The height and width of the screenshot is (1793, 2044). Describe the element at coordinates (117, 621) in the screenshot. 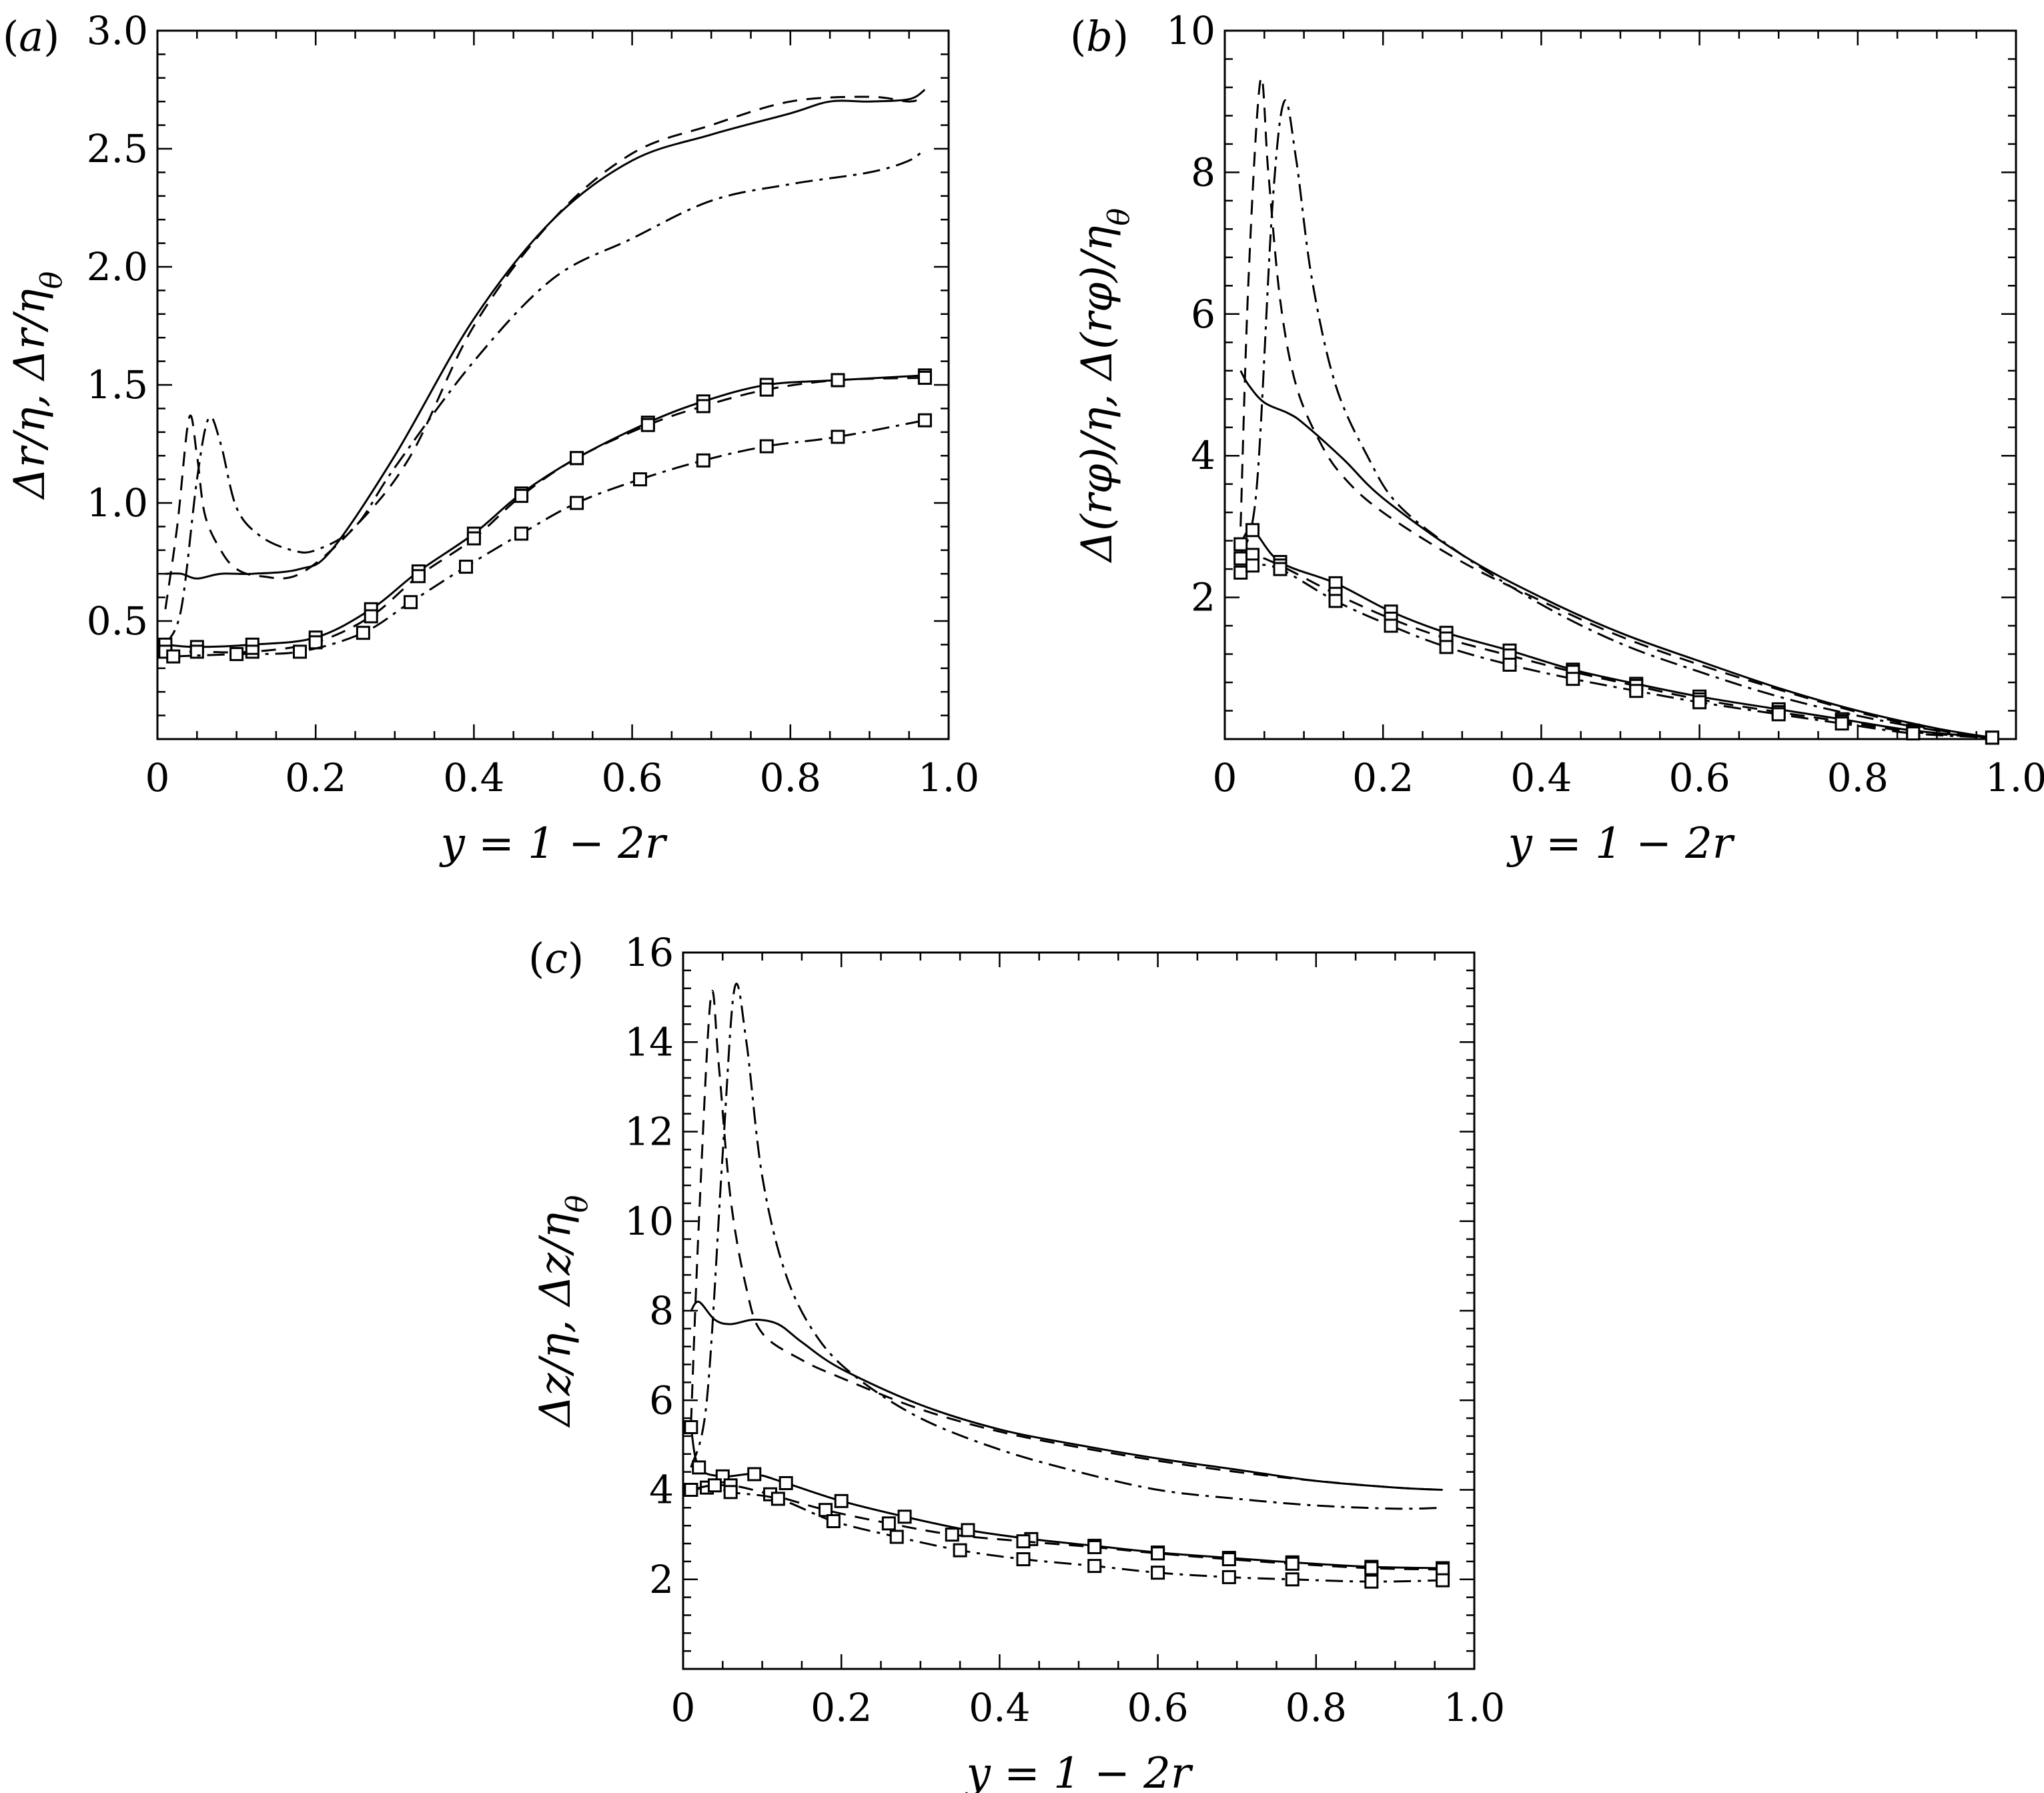

I see `y-tick-label: 0.5` at that location.